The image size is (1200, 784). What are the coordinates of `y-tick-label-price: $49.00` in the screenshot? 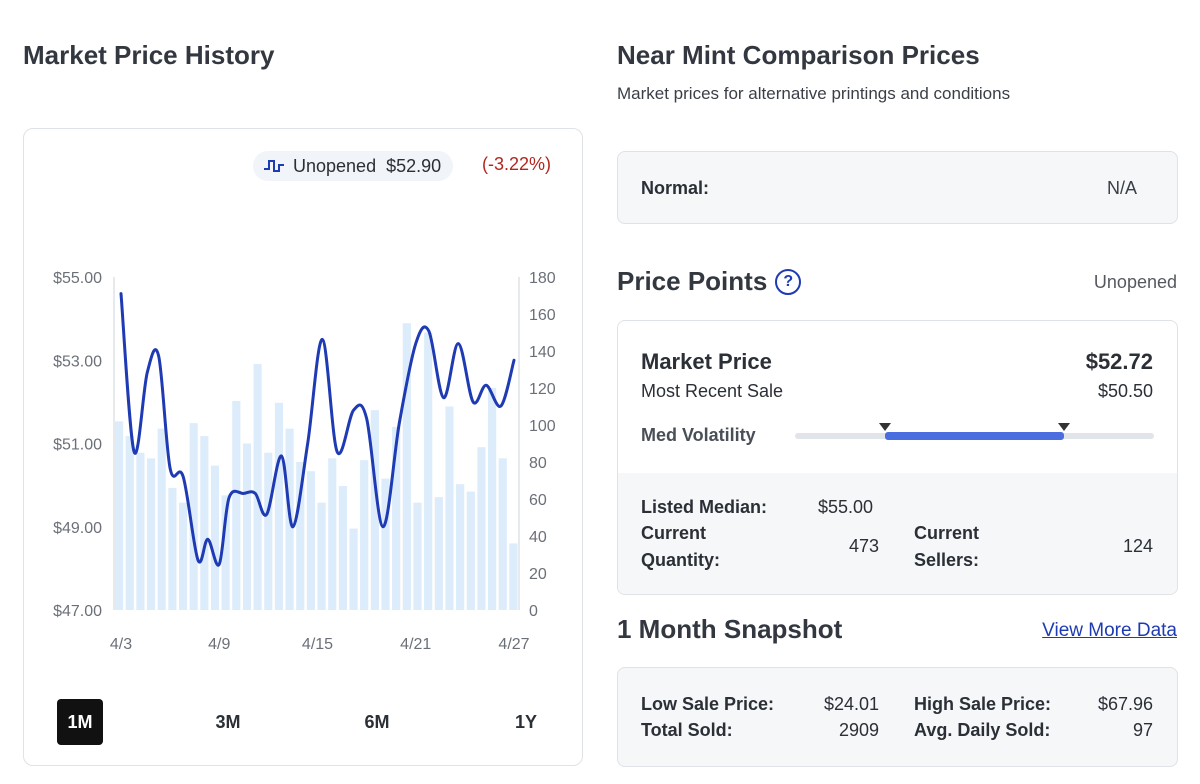 It's located at (77, 528).